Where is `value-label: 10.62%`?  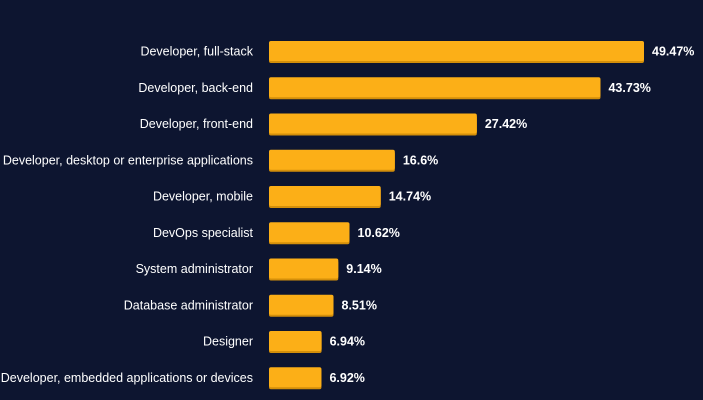
value-label: 10.62% is located at coordinates (379, 233).